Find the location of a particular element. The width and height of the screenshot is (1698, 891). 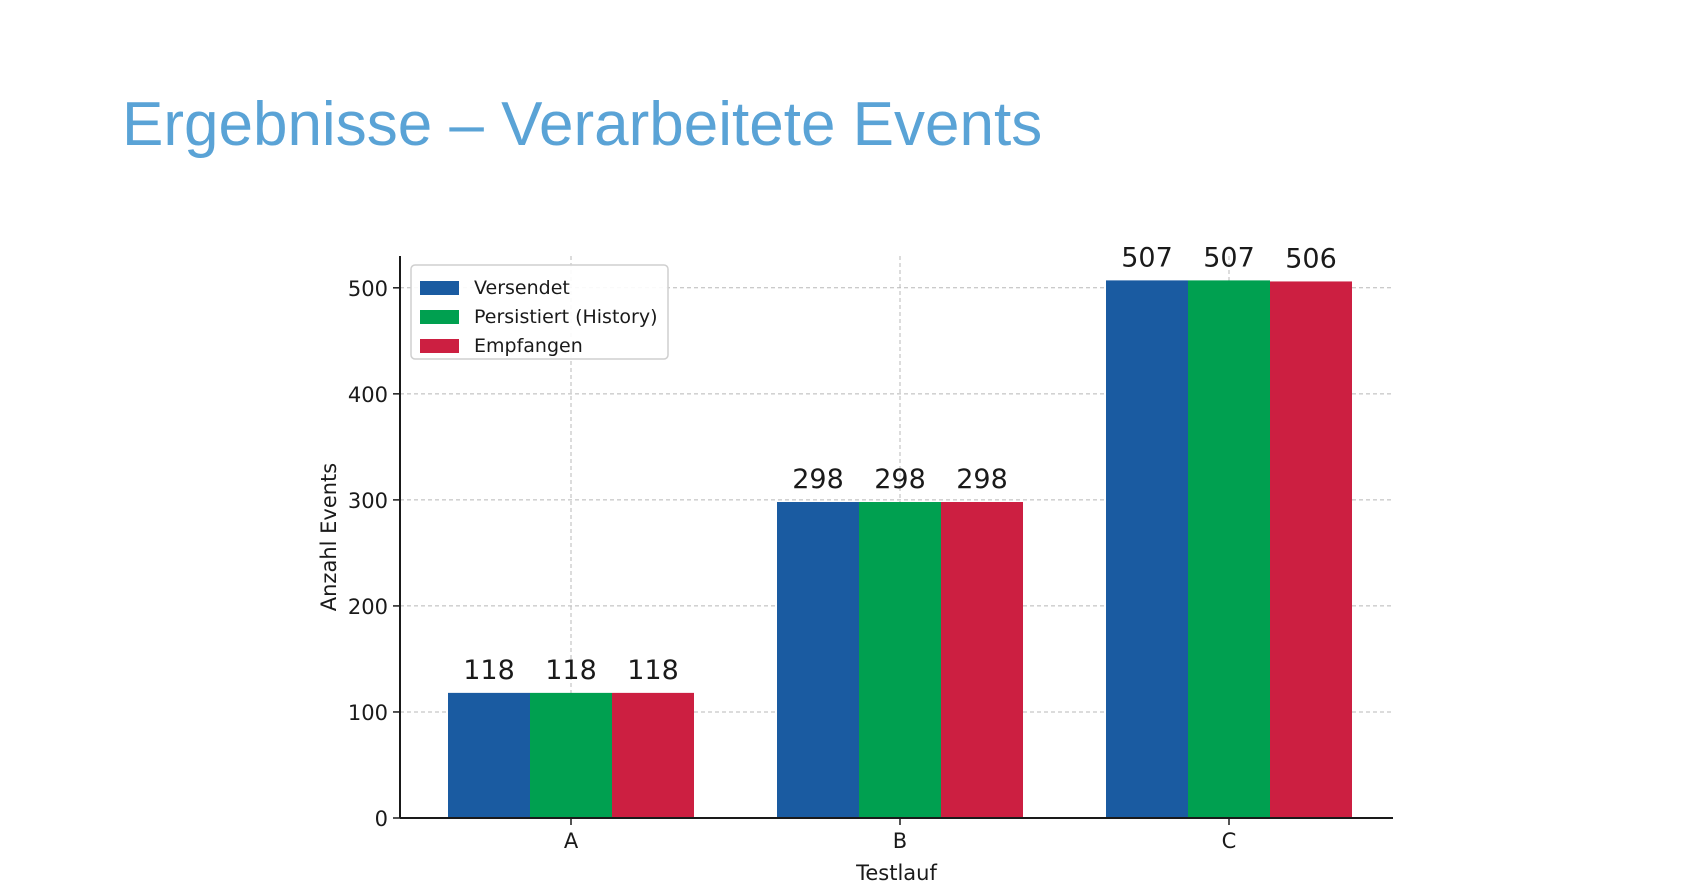

y-tick-label: 100 is located at coordinates (368, 713).